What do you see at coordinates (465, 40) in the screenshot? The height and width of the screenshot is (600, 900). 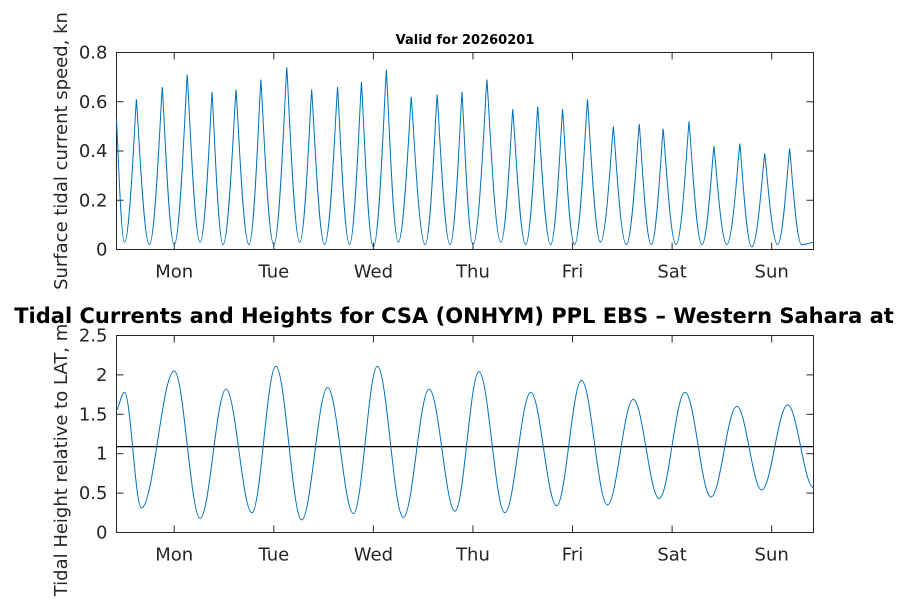 I see `current-speed-title: Valid for 20260201` at bounding box center [465, 40].